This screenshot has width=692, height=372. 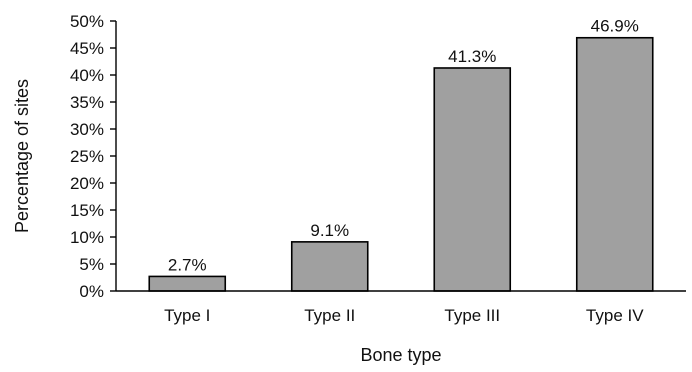 What do you see at coordinates (87, 210) in the screenshot?
I see `y-tick-label: 15%` at bounding box center [87, 210].